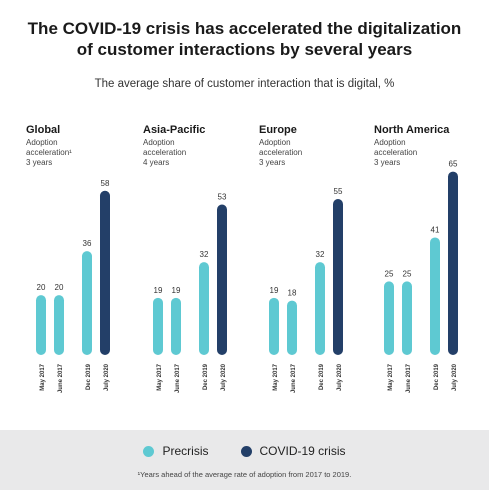  What do you see at coordinates (435, 229) in the screenshot?
I see `data-label: 41` at bounding box center [435, 229].